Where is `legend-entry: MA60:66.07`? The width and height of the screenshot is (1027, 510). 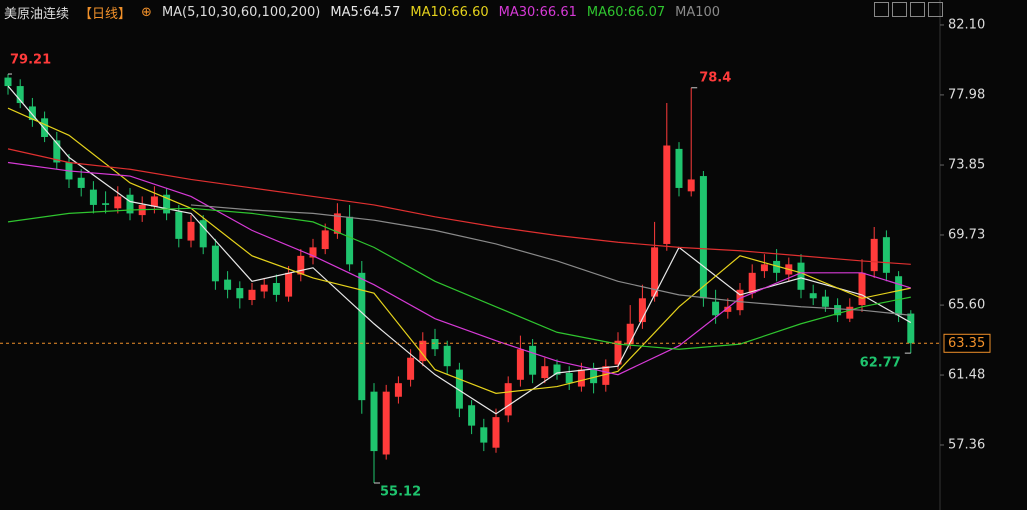
legend-entry: MA60:66.07 is located at coordinates (626, 12).